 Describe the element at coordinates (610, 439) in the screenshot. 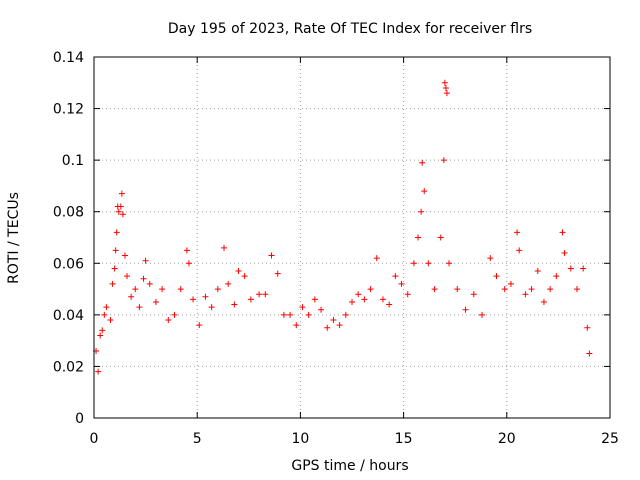

I see `x-tick-label: 25` at that location.